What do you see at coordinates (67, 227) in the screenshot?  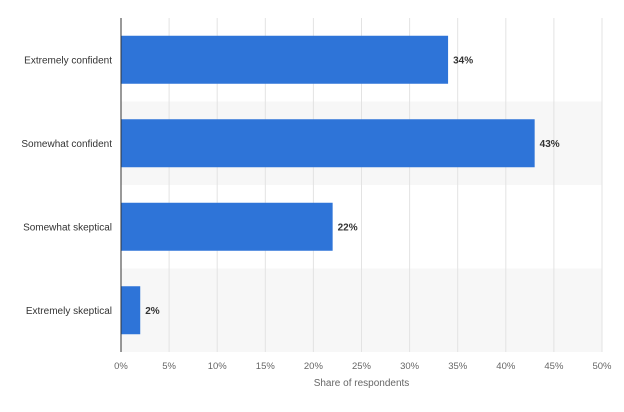 I see `category-label: Somewhat skeptical` at bounding box center [67, 227].